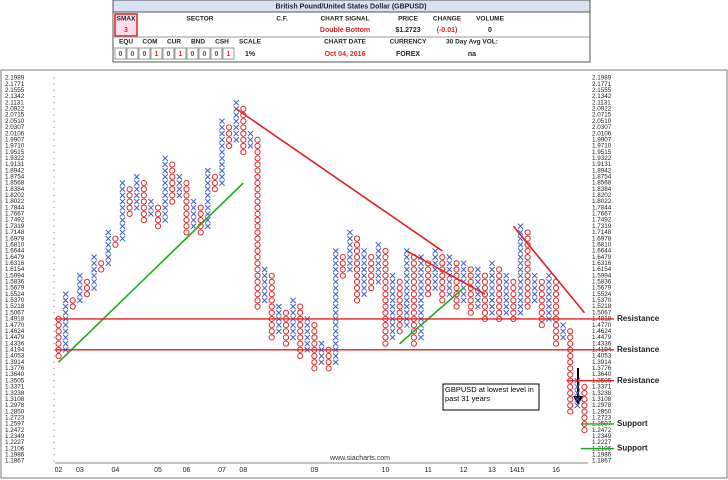 This screenshot has width=728, height=480. What do you see at coordinates (15, 300) in the screenshot?
I see `y-tick-label: 1.5370` at bounding box center [15, 300].